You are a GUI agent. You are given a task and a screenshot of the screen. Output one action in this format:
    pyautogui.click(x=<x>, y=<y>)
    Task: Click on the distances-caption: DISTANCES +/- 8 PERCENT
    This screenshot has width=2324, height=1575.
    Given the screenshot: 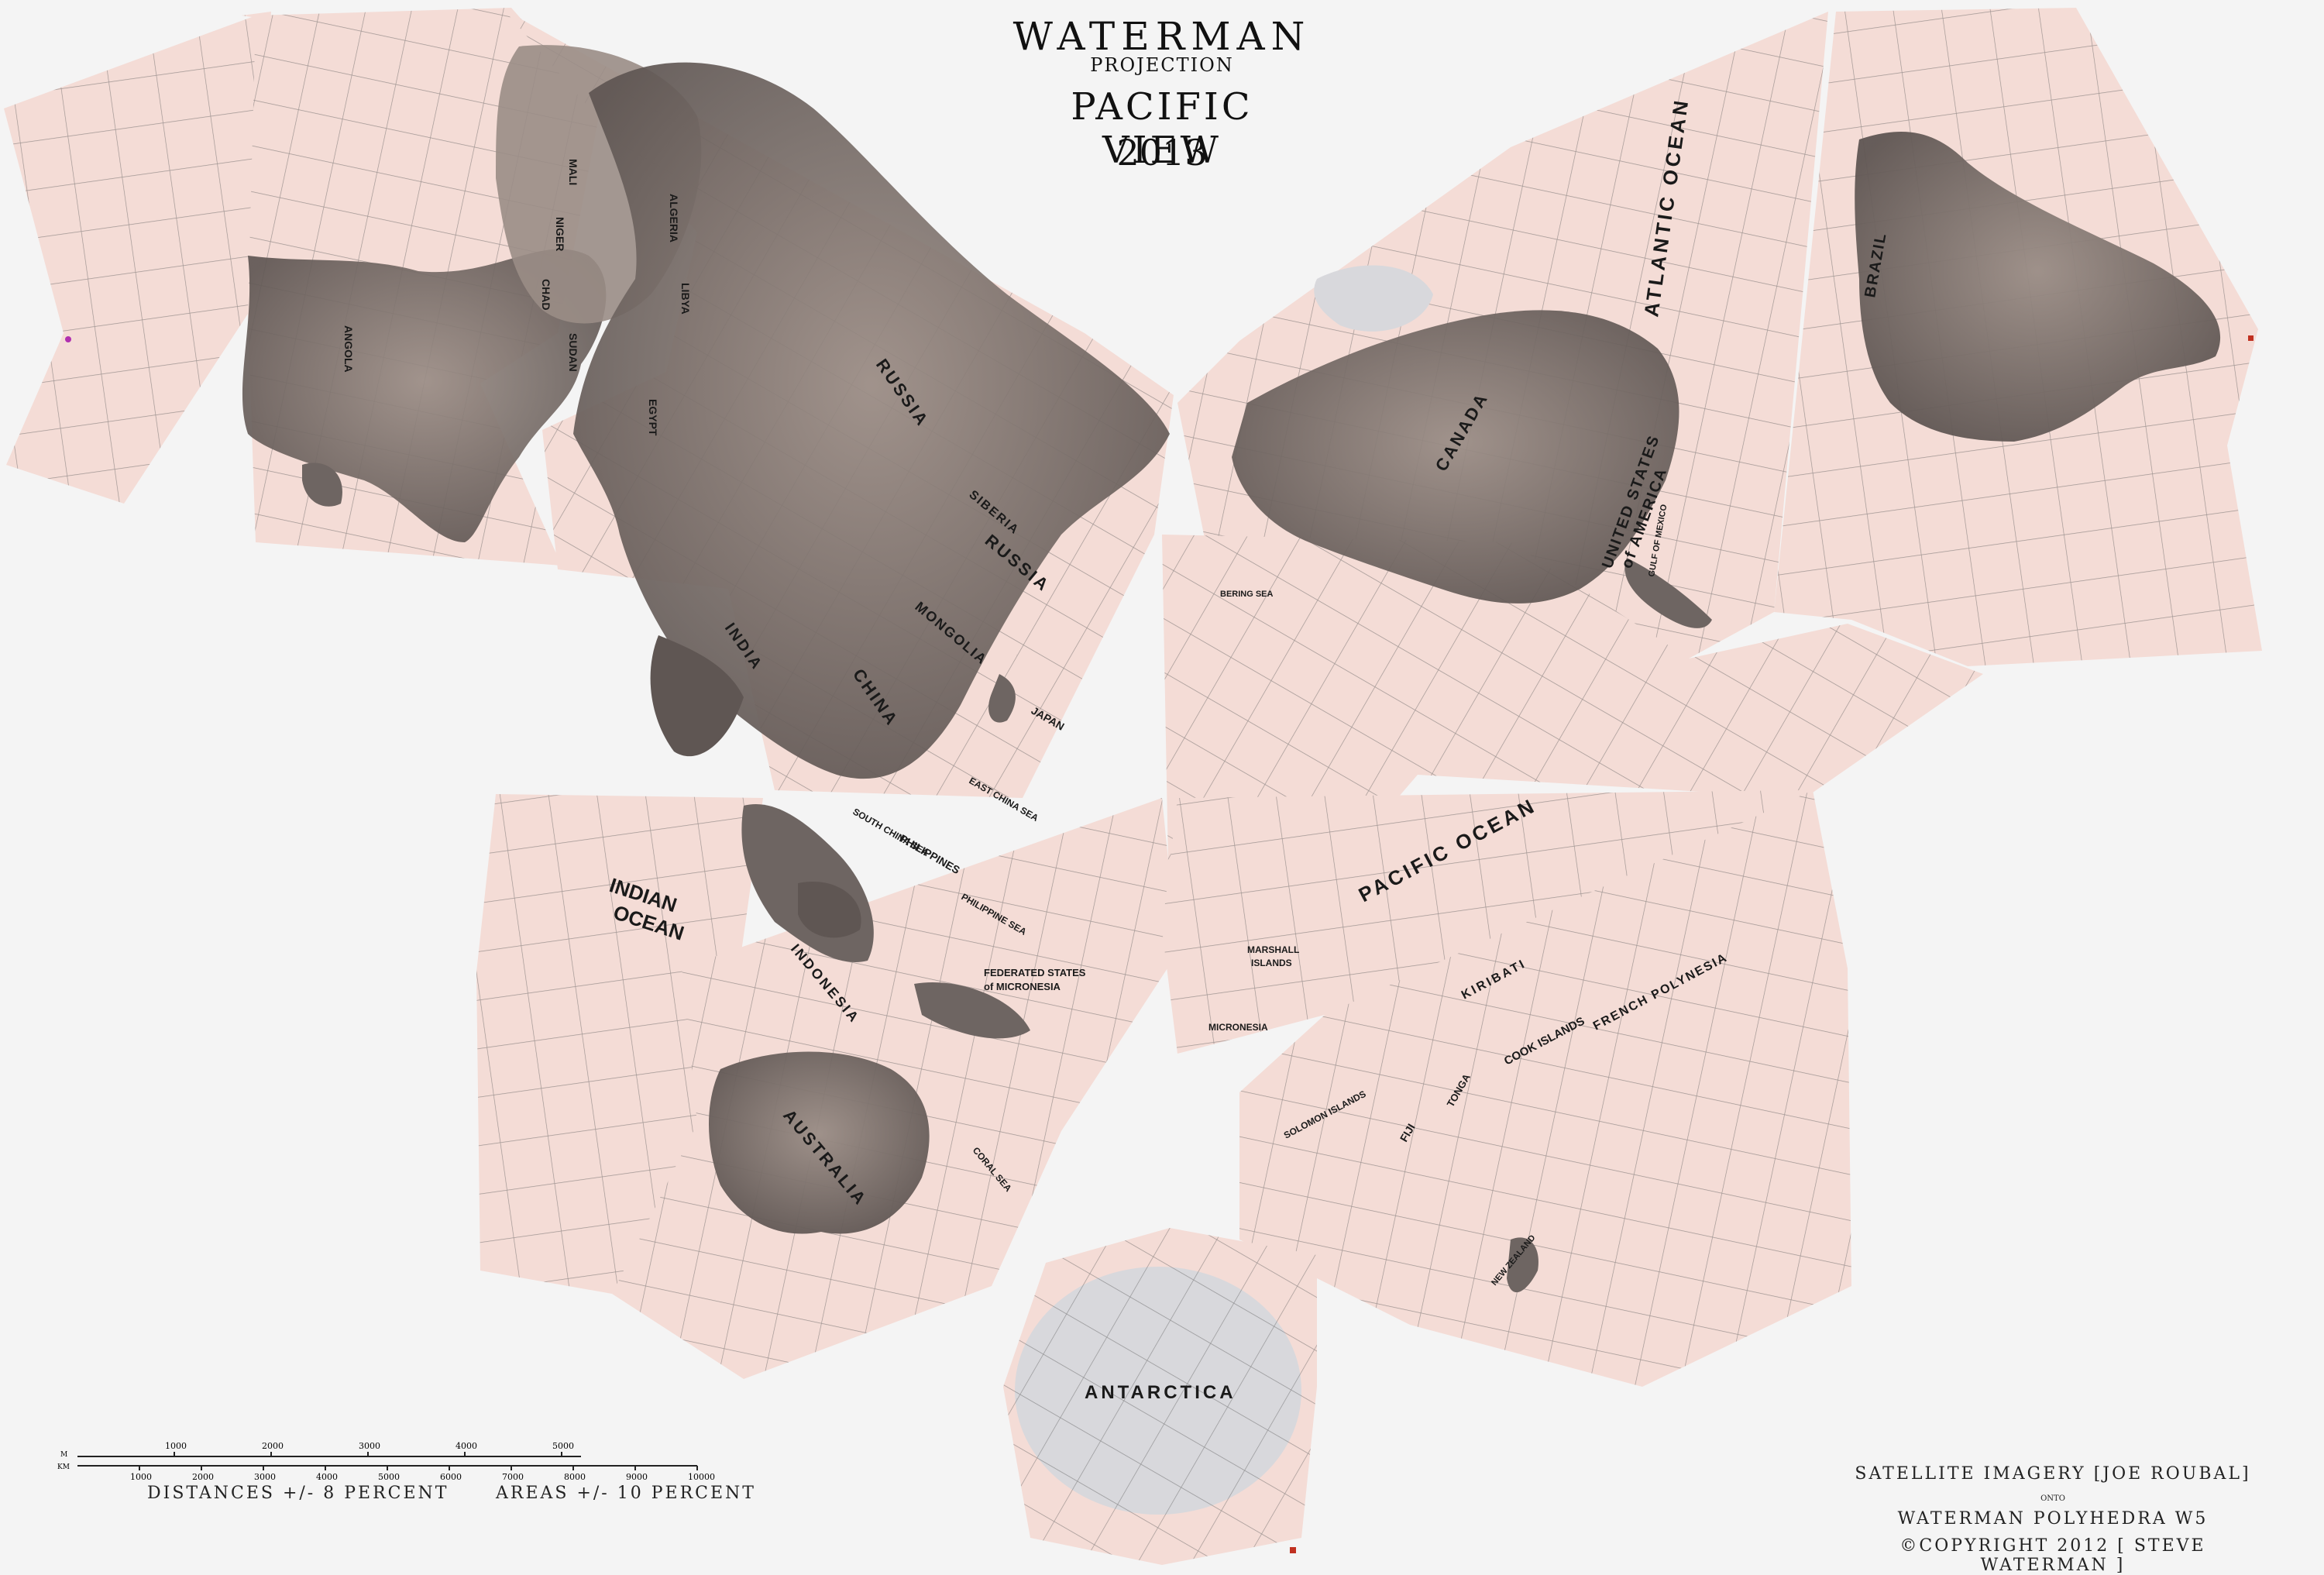 What is the action you would take?
    pyautogui.click(x=298, y=1493)
    